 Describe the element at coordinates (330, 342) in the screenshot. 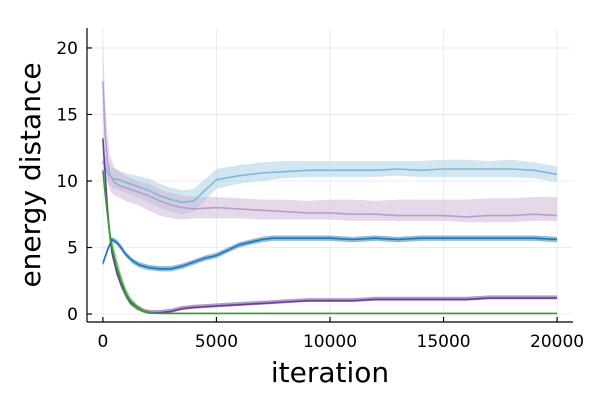

I see `x-tick-label: 10000` at that location.